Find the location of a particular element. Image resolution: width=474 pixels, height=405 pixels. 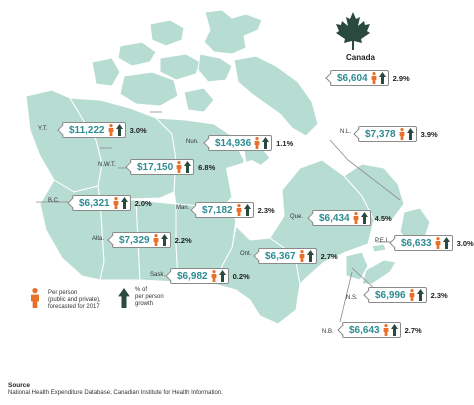

province-growth: 6.8% is located at coordinates (207, 167).